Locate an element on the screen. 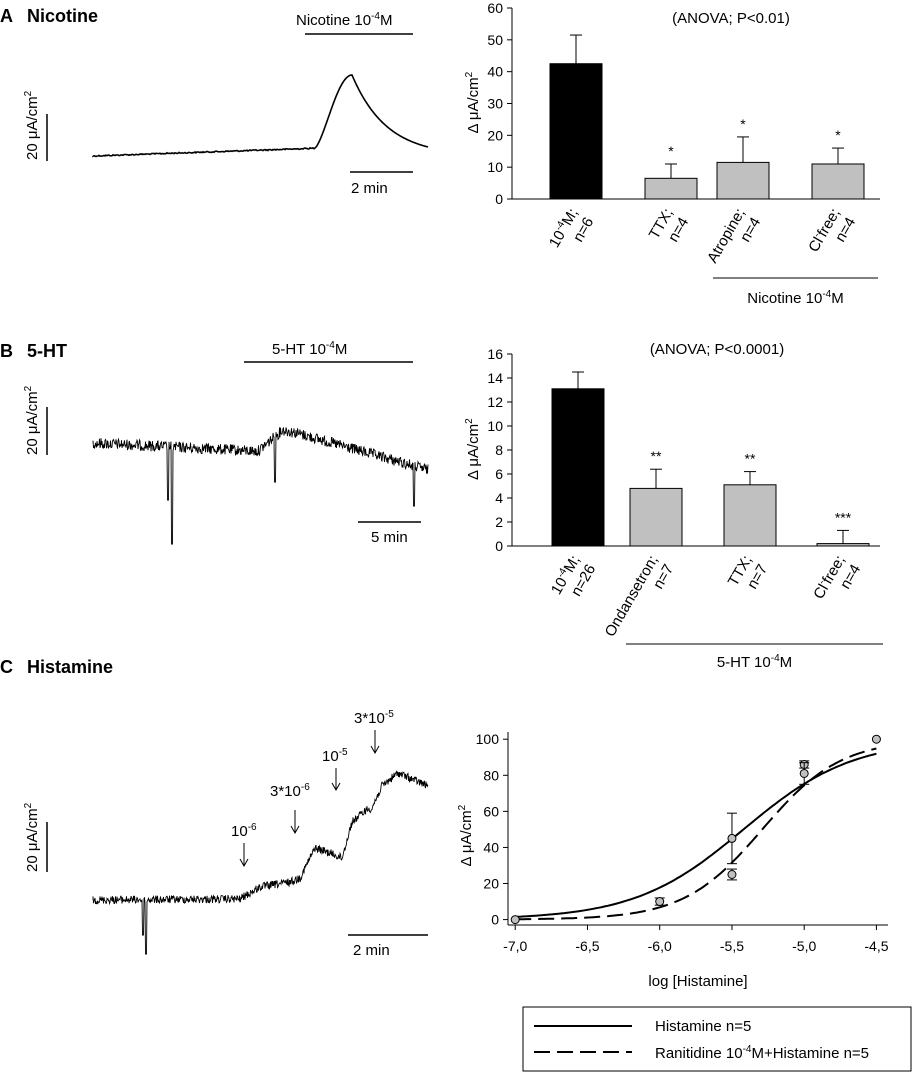  arrow-3e-6: 3*10-6 is located at coordinates (290, 808).